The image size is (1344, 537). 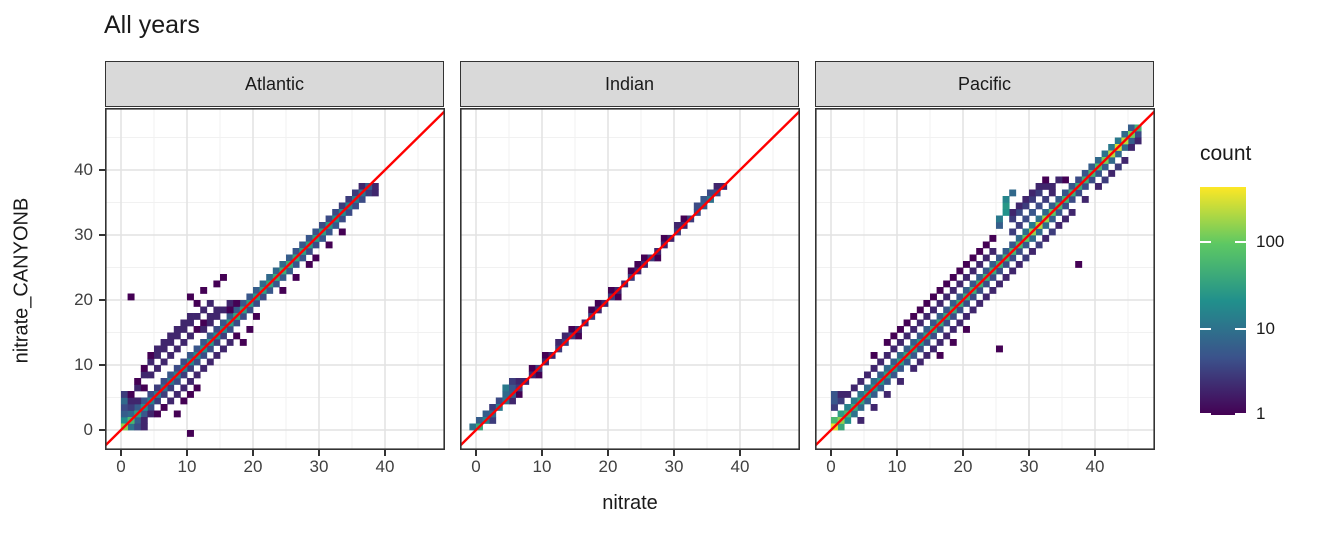 I want to click on y-axis-tick-label: 30, so click(x=83, y=234).